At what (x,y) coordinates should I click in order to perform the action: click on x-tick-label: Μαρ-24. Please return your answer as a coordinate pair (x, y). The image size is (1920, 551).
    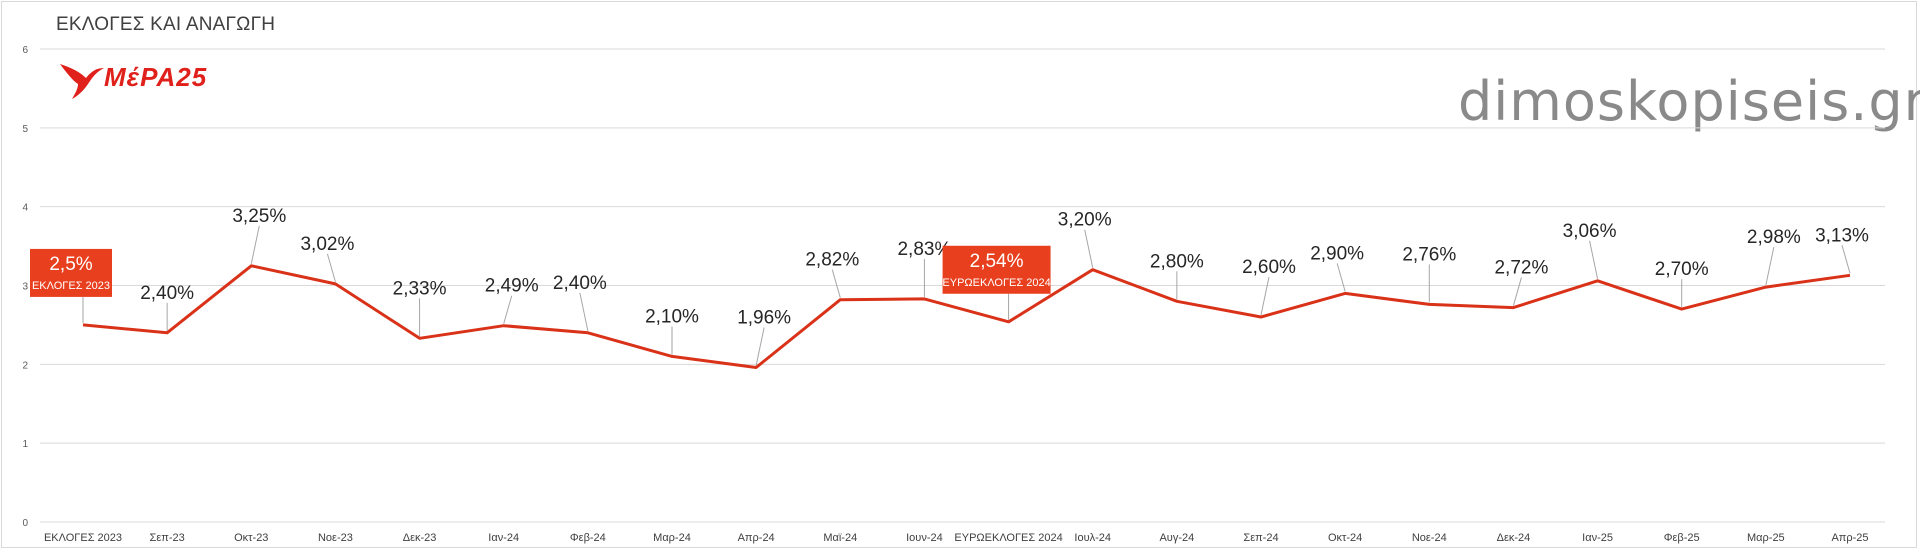
    Looking at the image, I should click on (672, 538).